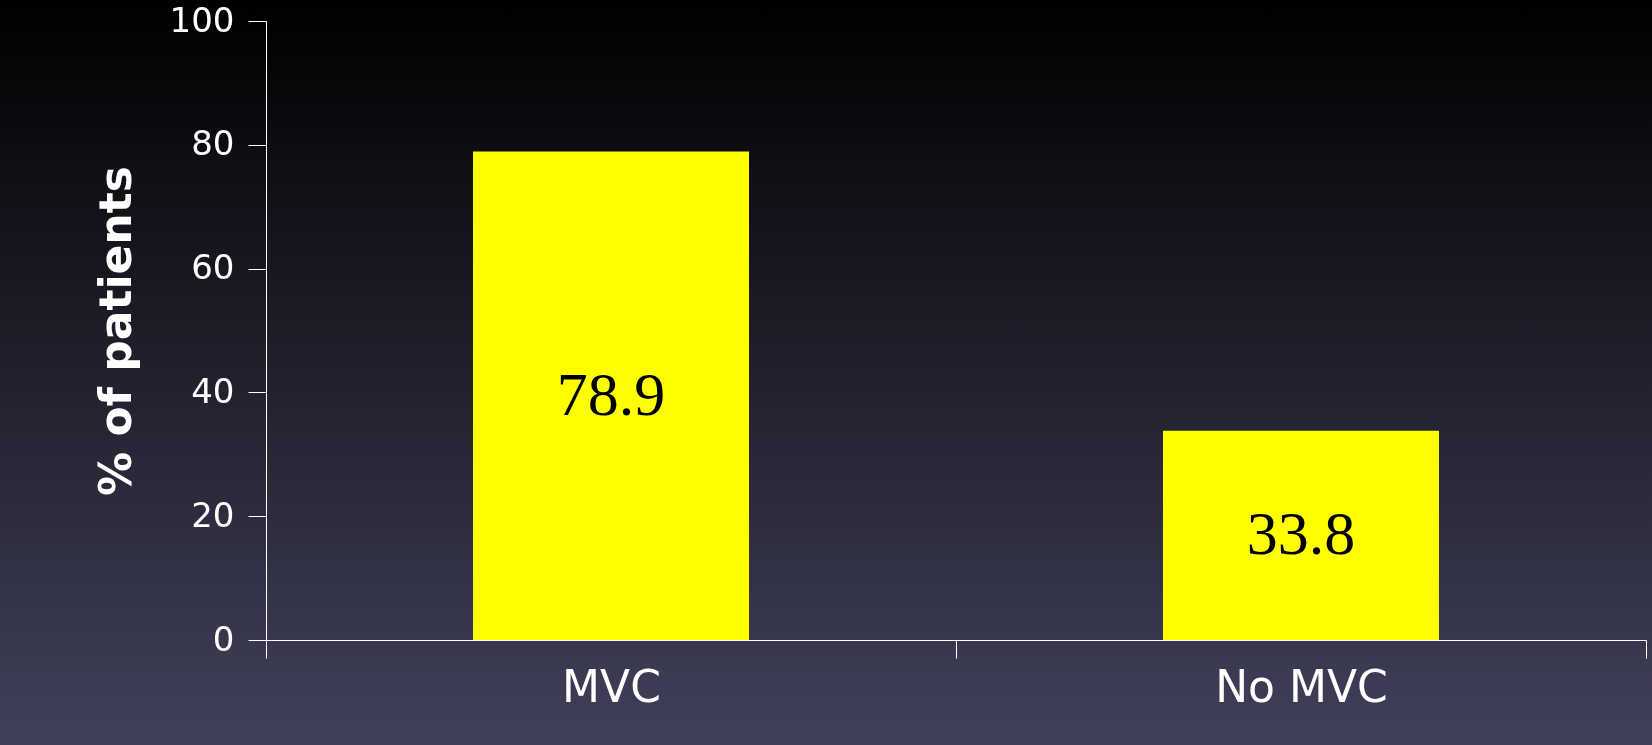 Image resolution: width=1652 pixels, height=745 pixels. What do you see at coordinates (1301, 686) in the screenshot?
I see `x-tick-label: No MVC` at bounding box center [1301, 686].